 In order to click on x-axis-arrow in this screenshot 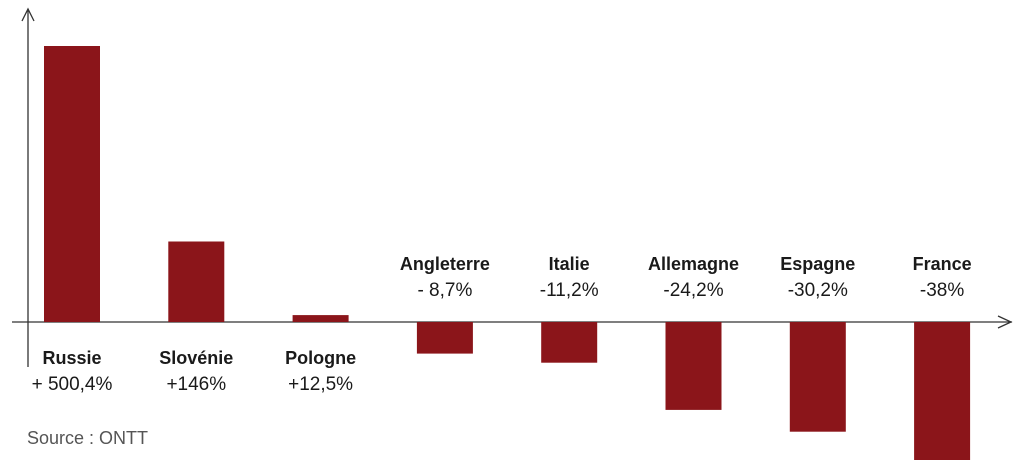, I will do `click(1005, 322)`.